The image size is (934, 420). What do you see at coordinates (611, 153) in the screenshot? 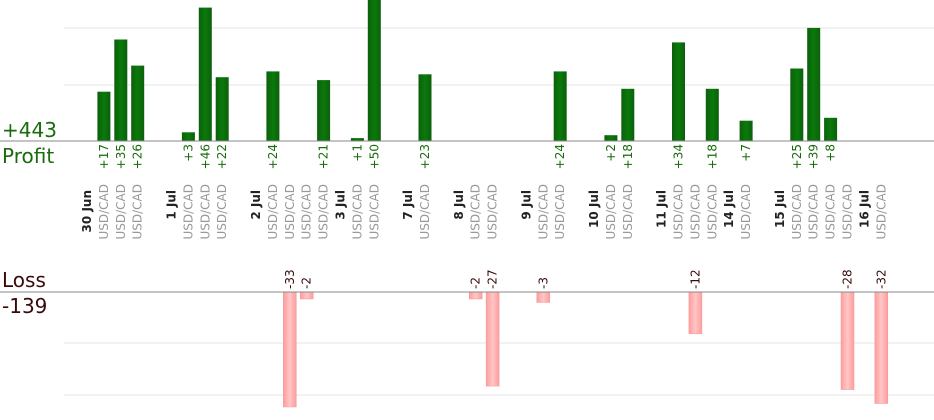
I see `profit-value-label: +2` at bounding box center [611, 153].